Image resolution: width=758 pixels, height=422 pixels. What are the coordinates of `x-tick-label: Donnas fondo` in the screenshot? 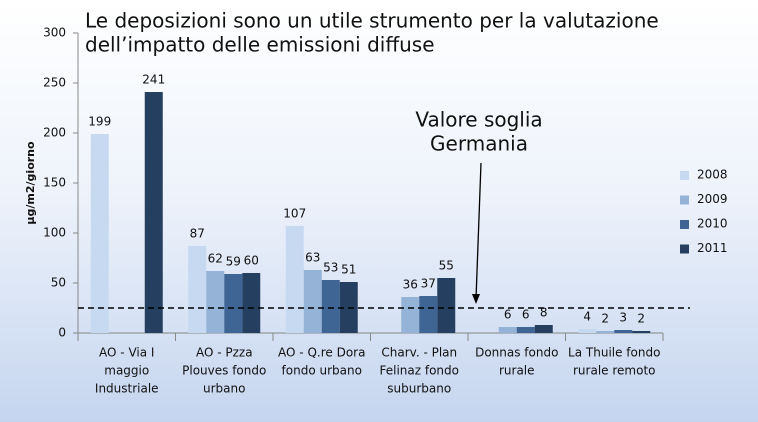 It's located at (516, 353).